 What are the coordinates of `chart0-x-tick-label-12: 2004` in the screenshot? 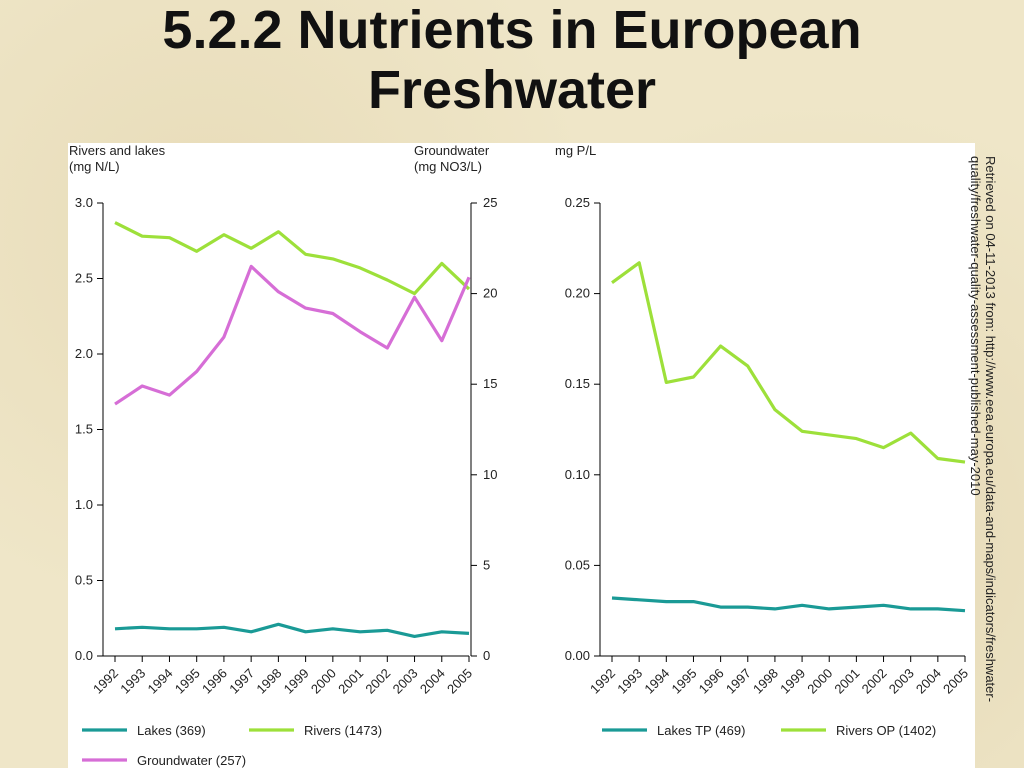 It's located at (432, 681).